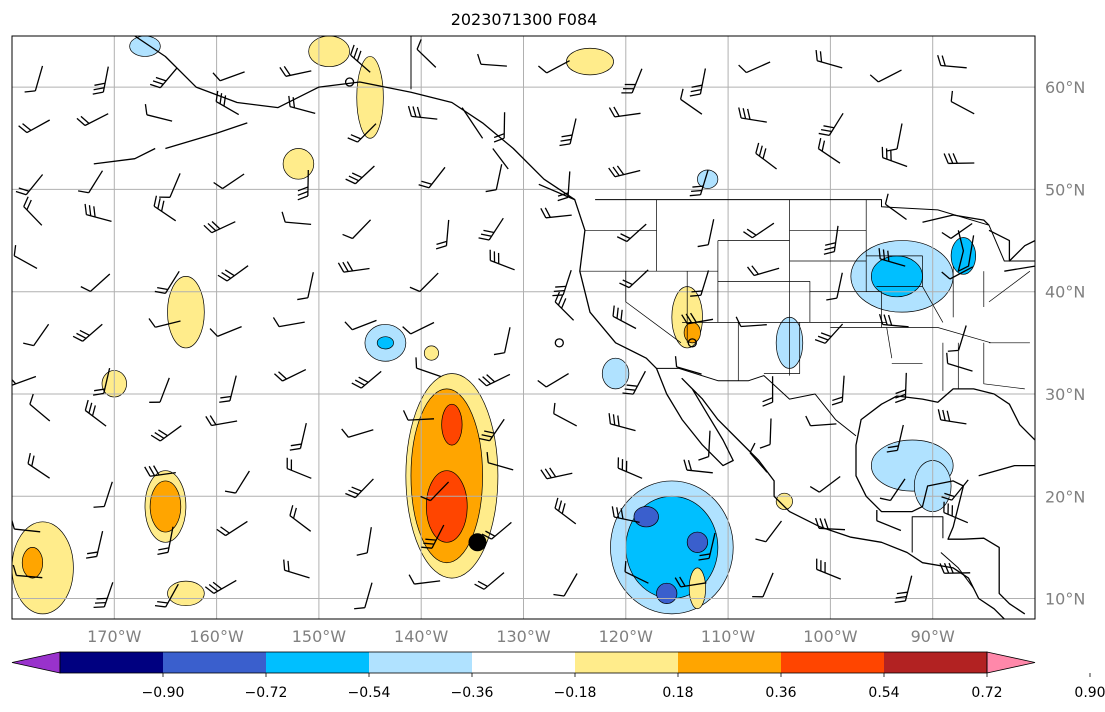  What do you see at coordinates (1089, 693) in the screenshot?
I see `colorbar-tick-label: 0.90` at bounding box center [1089, 693].